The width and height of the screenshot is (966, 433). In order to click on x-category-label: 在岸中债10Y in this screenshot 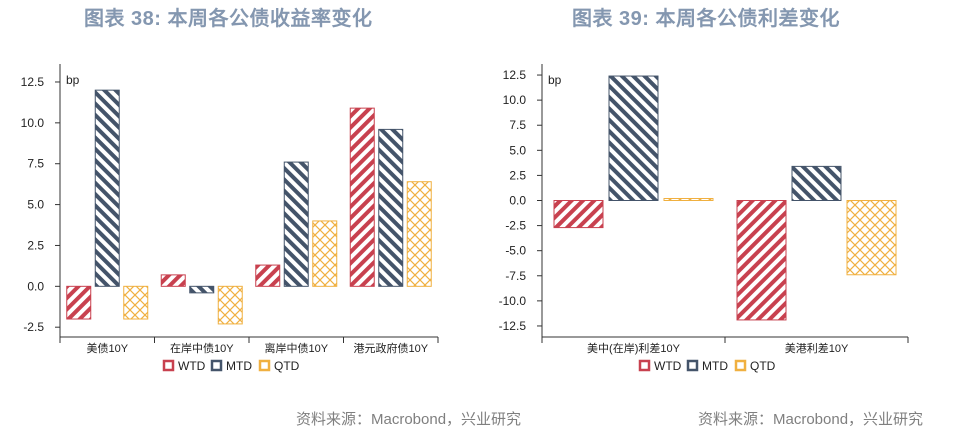, I will do `click(202, 348)`.